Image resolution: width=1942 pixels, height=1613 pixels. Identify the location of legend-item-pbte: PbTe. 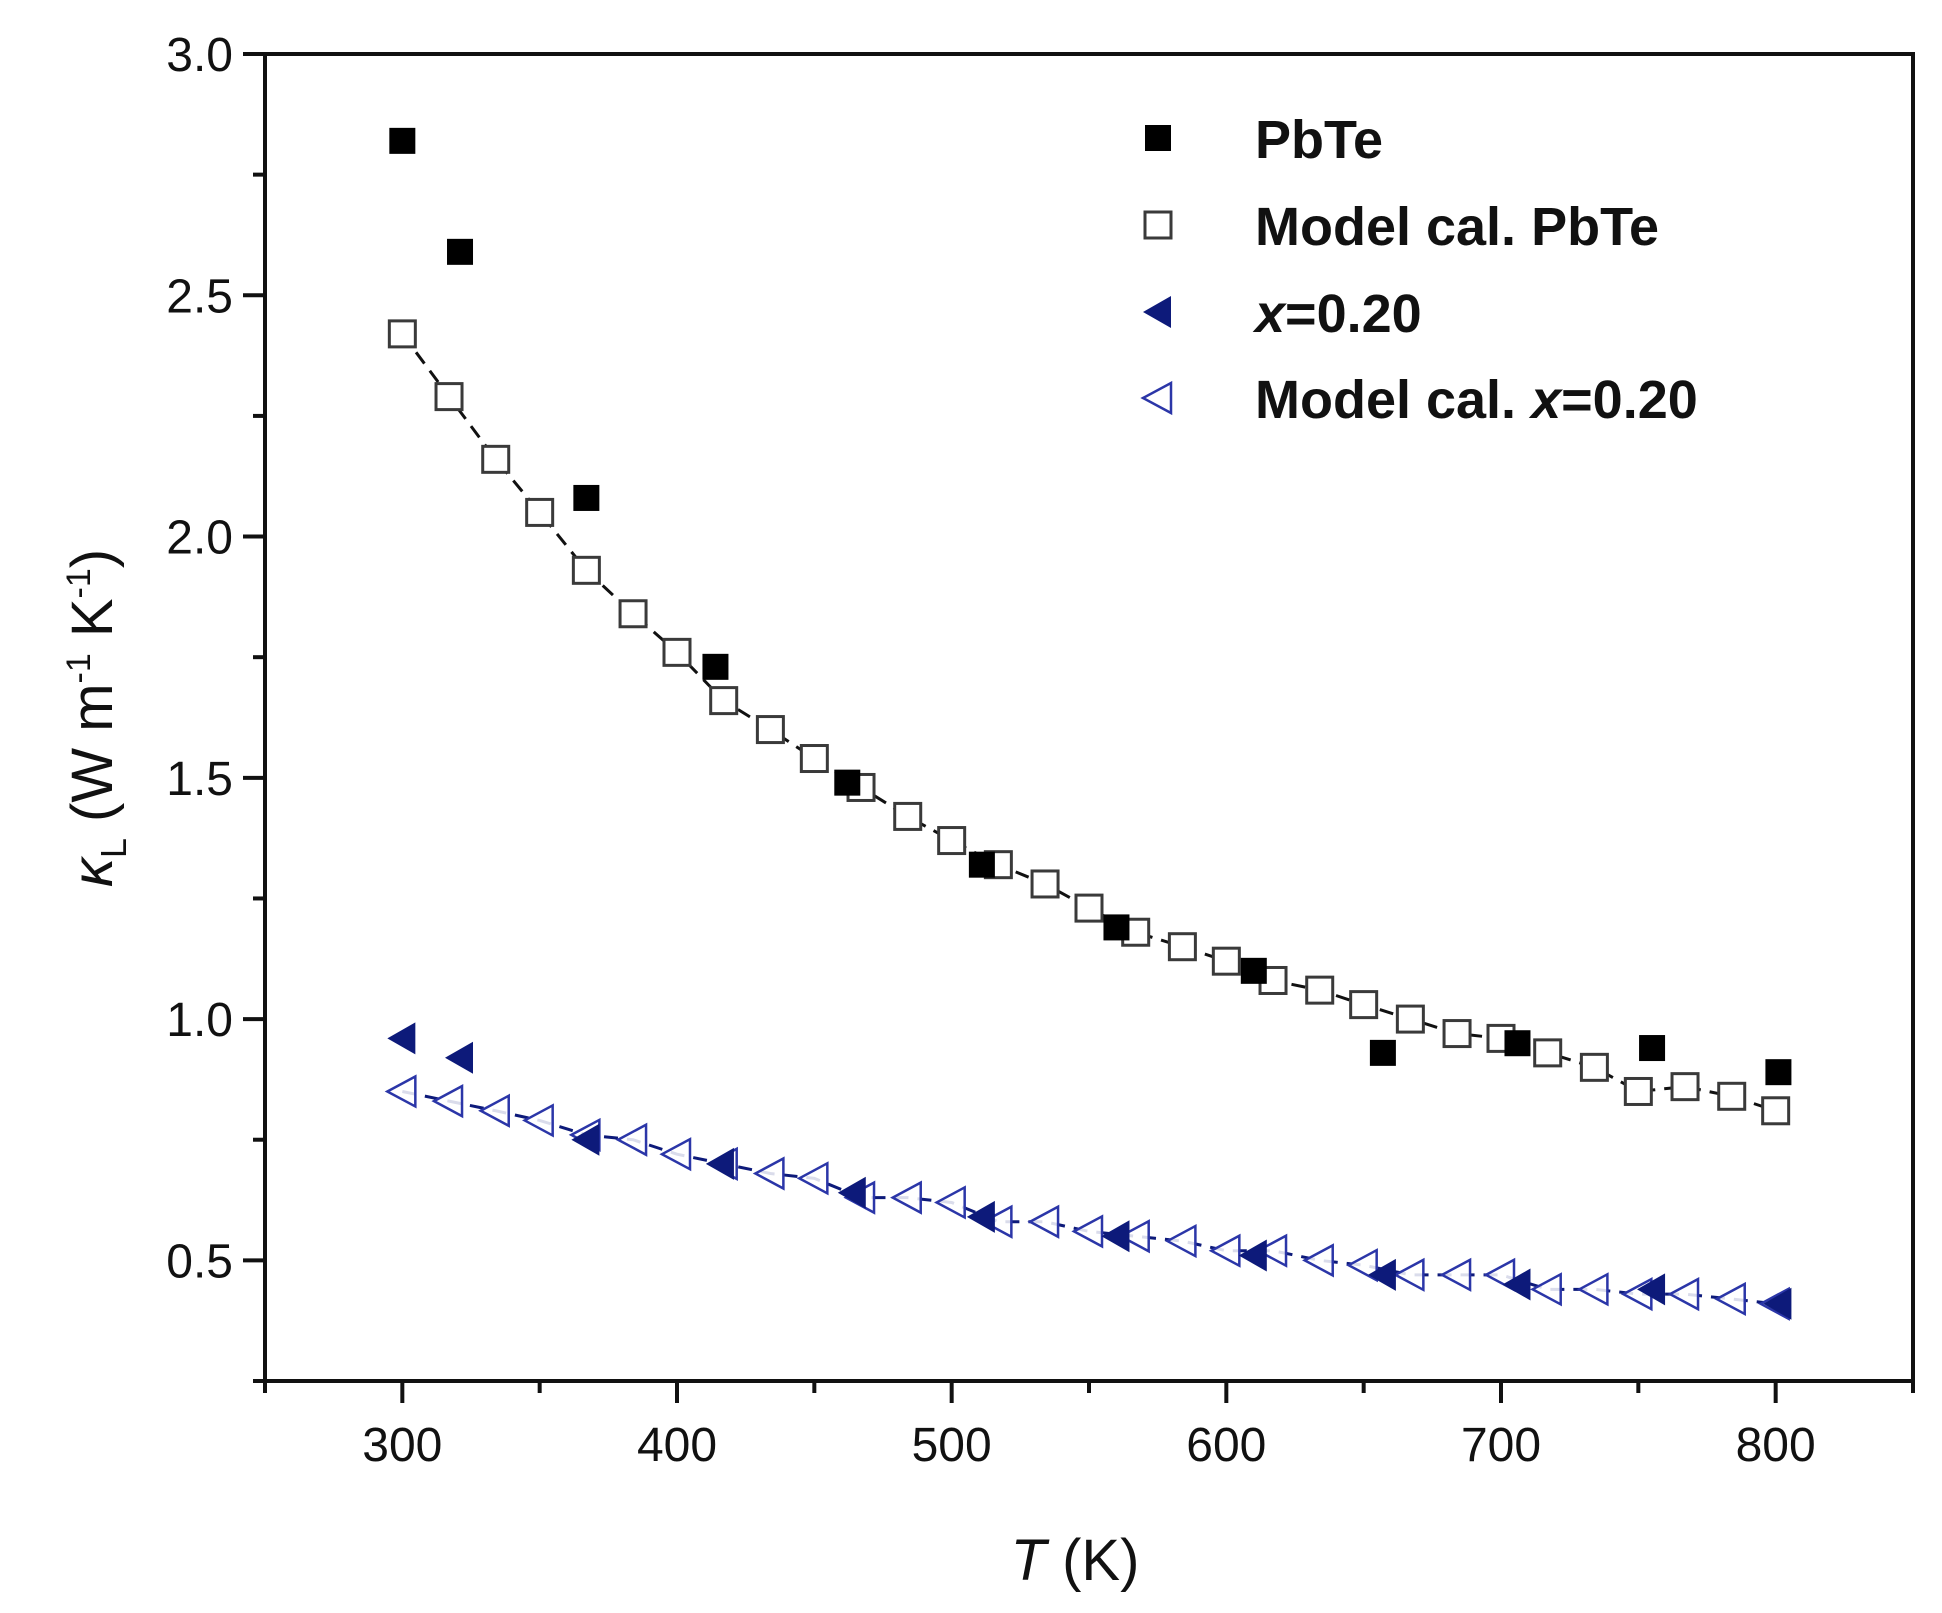
(1264, 140).